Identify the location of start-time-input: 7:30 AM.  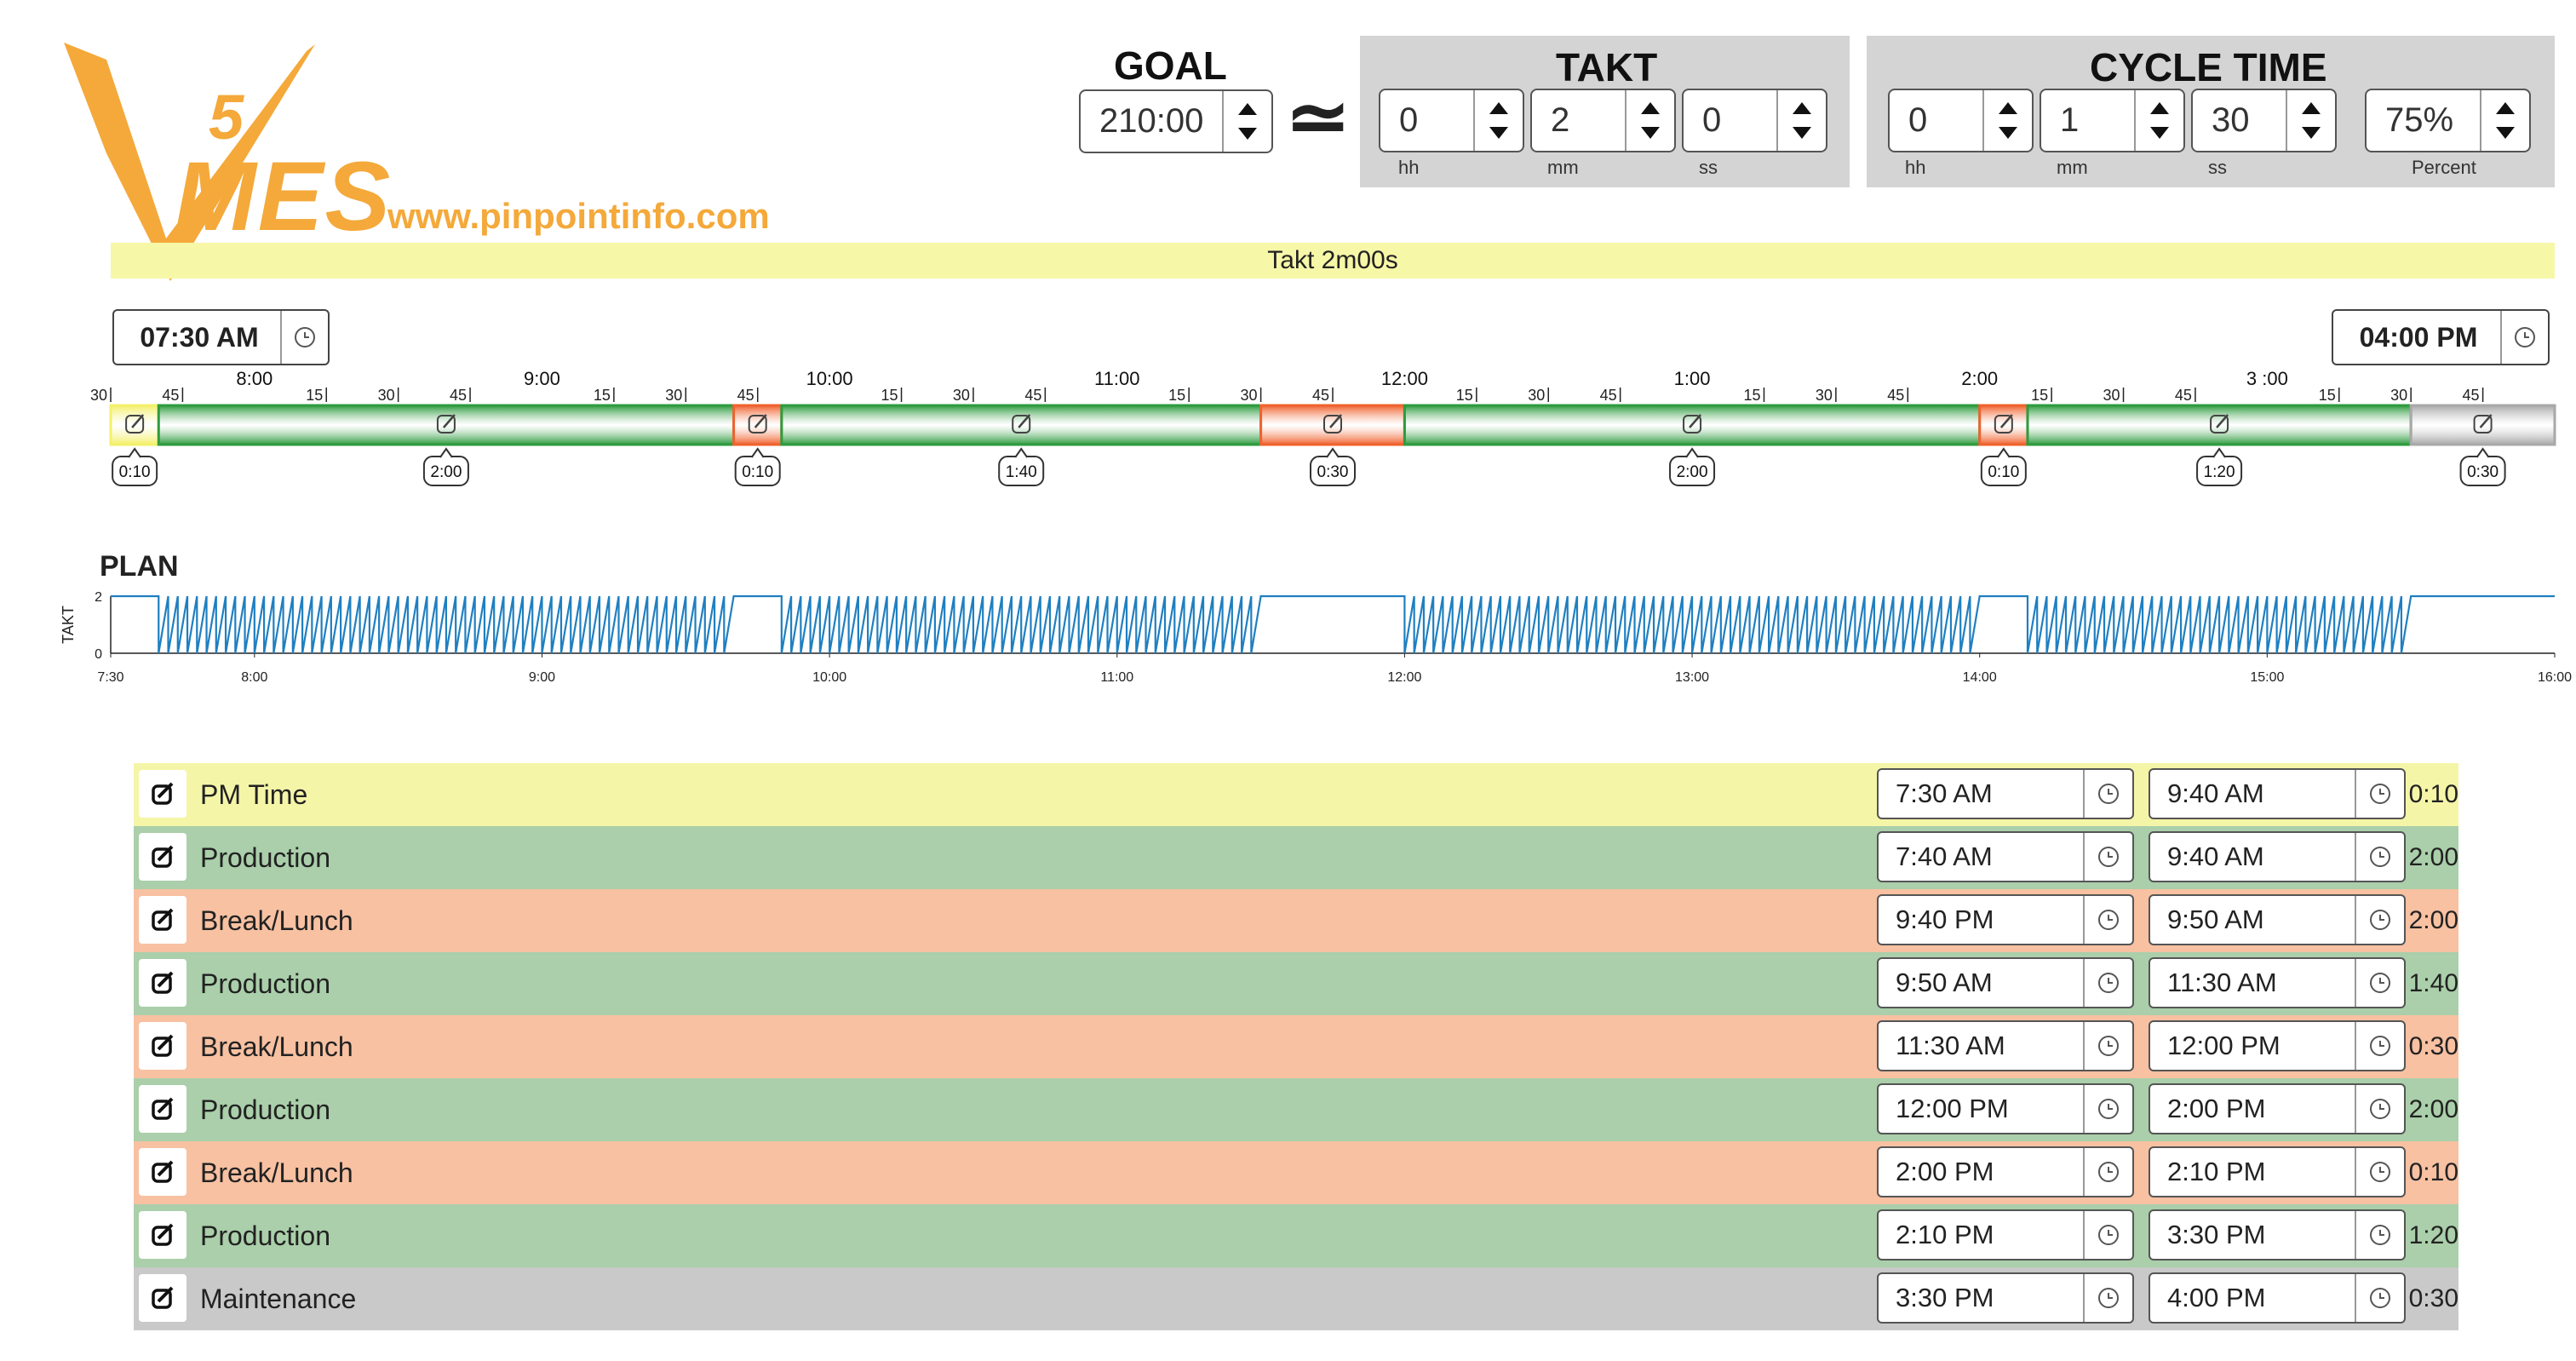
(2005, 793).